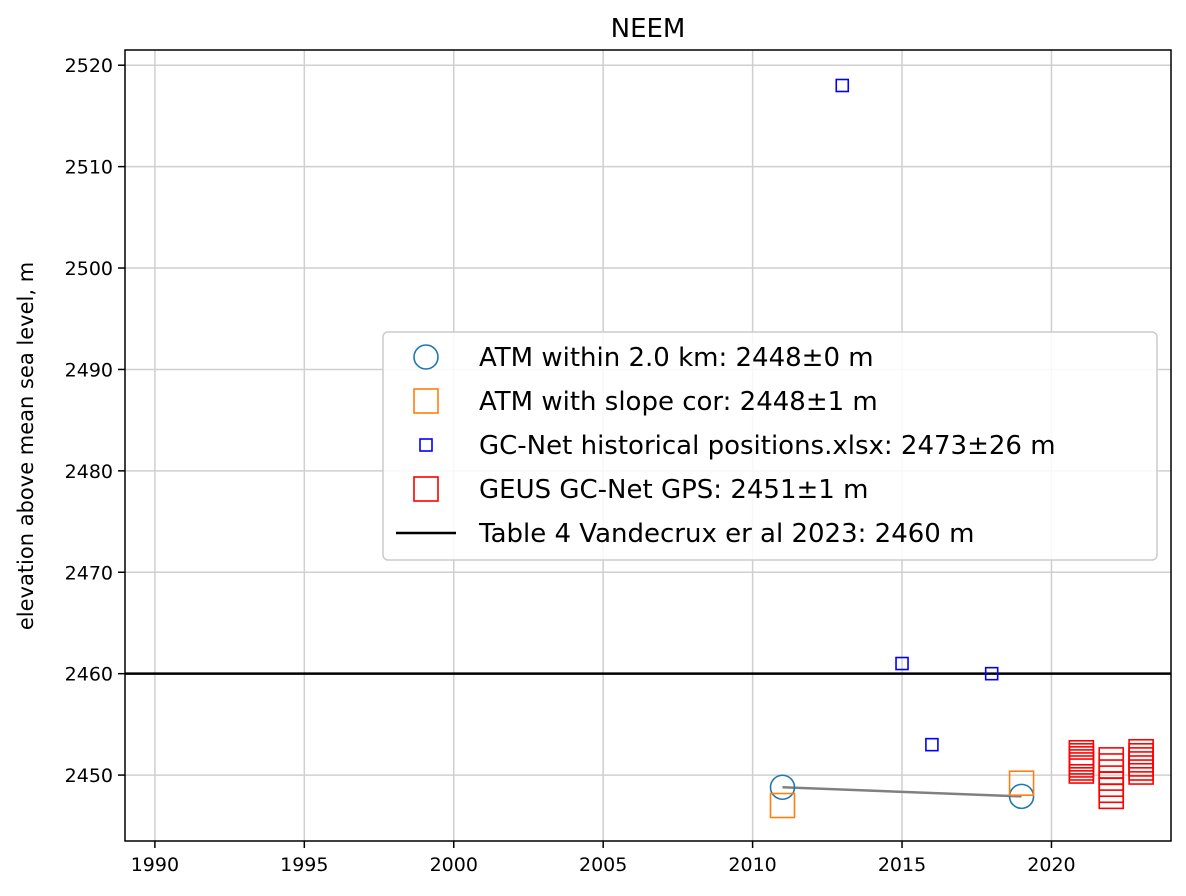  I want to click on x-tick-label: 1990, so click(155, 865).